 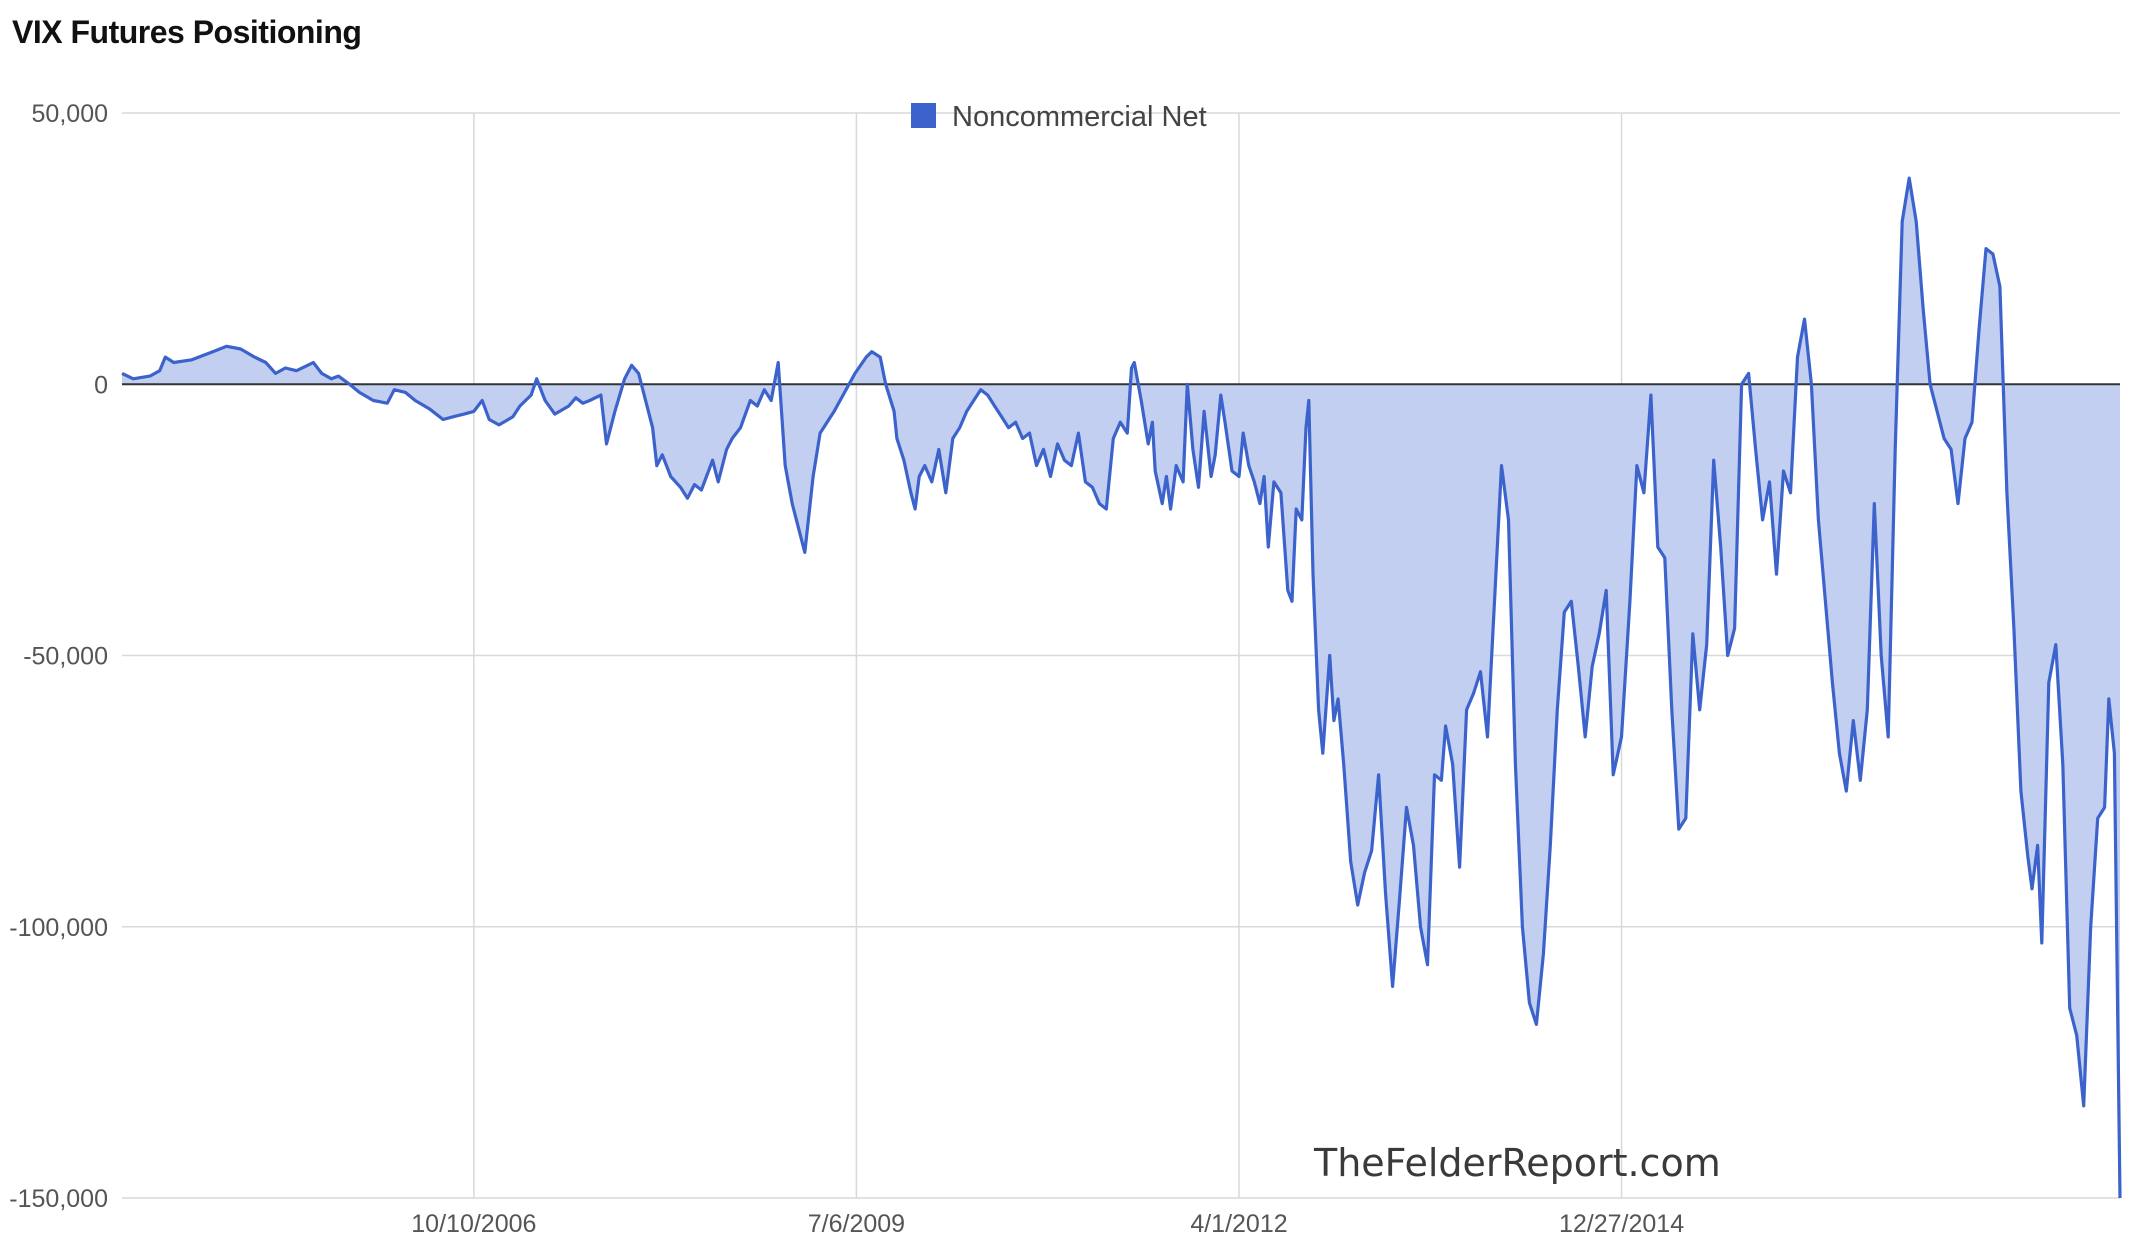 What do you see at coordinates (1621, 1224) in the screenshot?
I see `x-tick-label: 12/27/2014` at bounding box center [1621, 1224].